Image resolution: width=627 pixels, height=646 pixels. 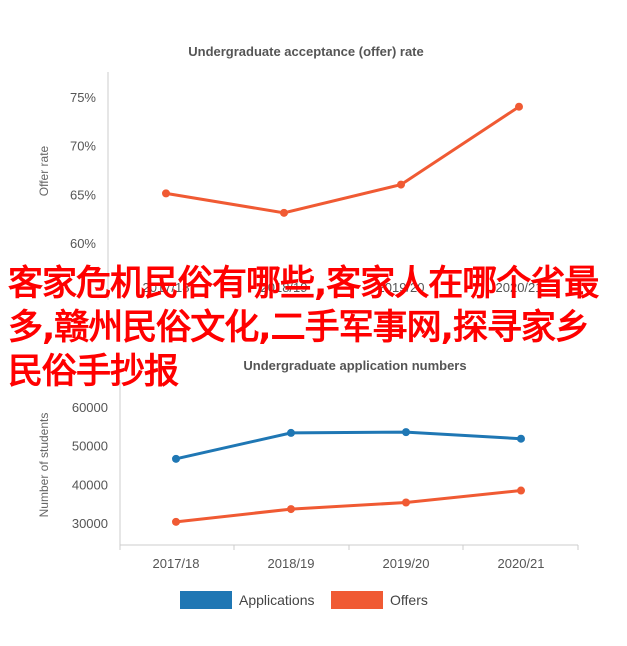 What do you see at coordinates (409, 600) in the screenshot?
I see `legend-label: Offers` at bounding box center [409, 600].